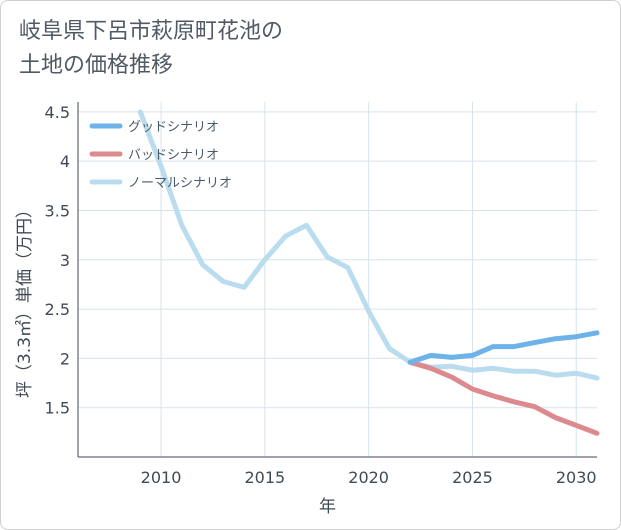  What do you see at coordinates (180, 183) in the screenshot?
I see `legend-label: ノーマルシナリオ` at bounding box center [180, 183].